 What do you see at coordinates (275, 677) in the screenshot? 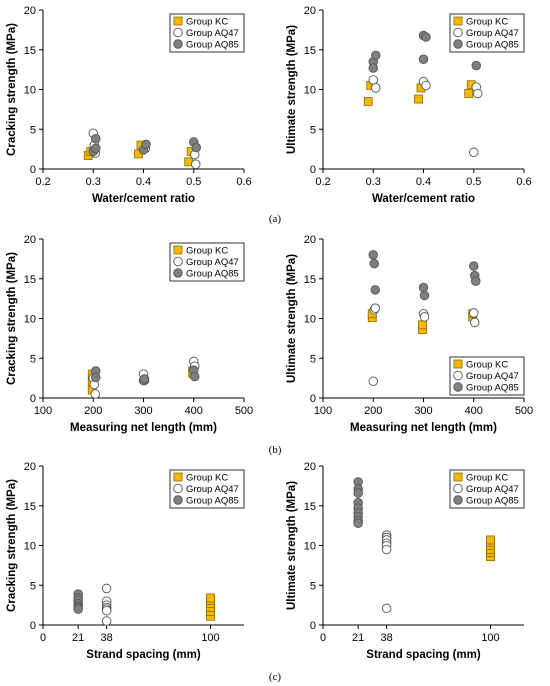
I see `caption-c: (c)` at bounding box center [275, 677].